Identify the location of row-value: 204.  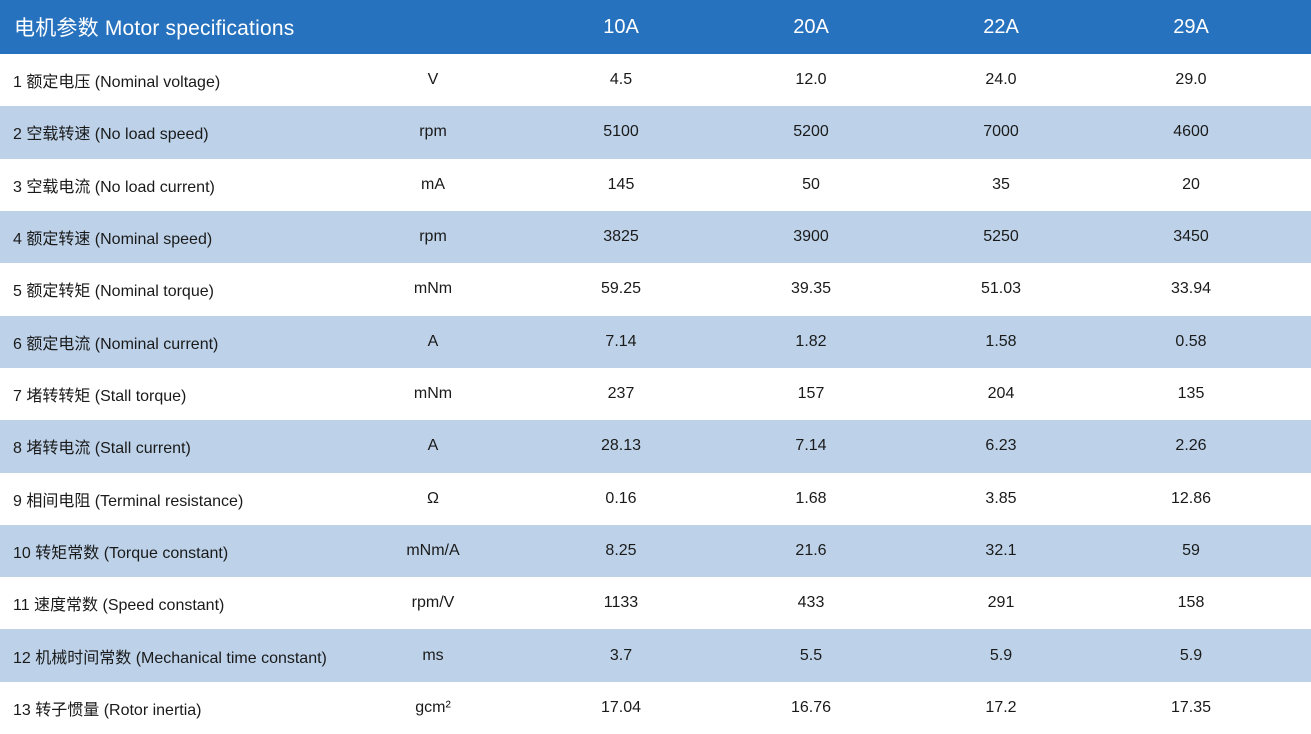
(1001, 394).